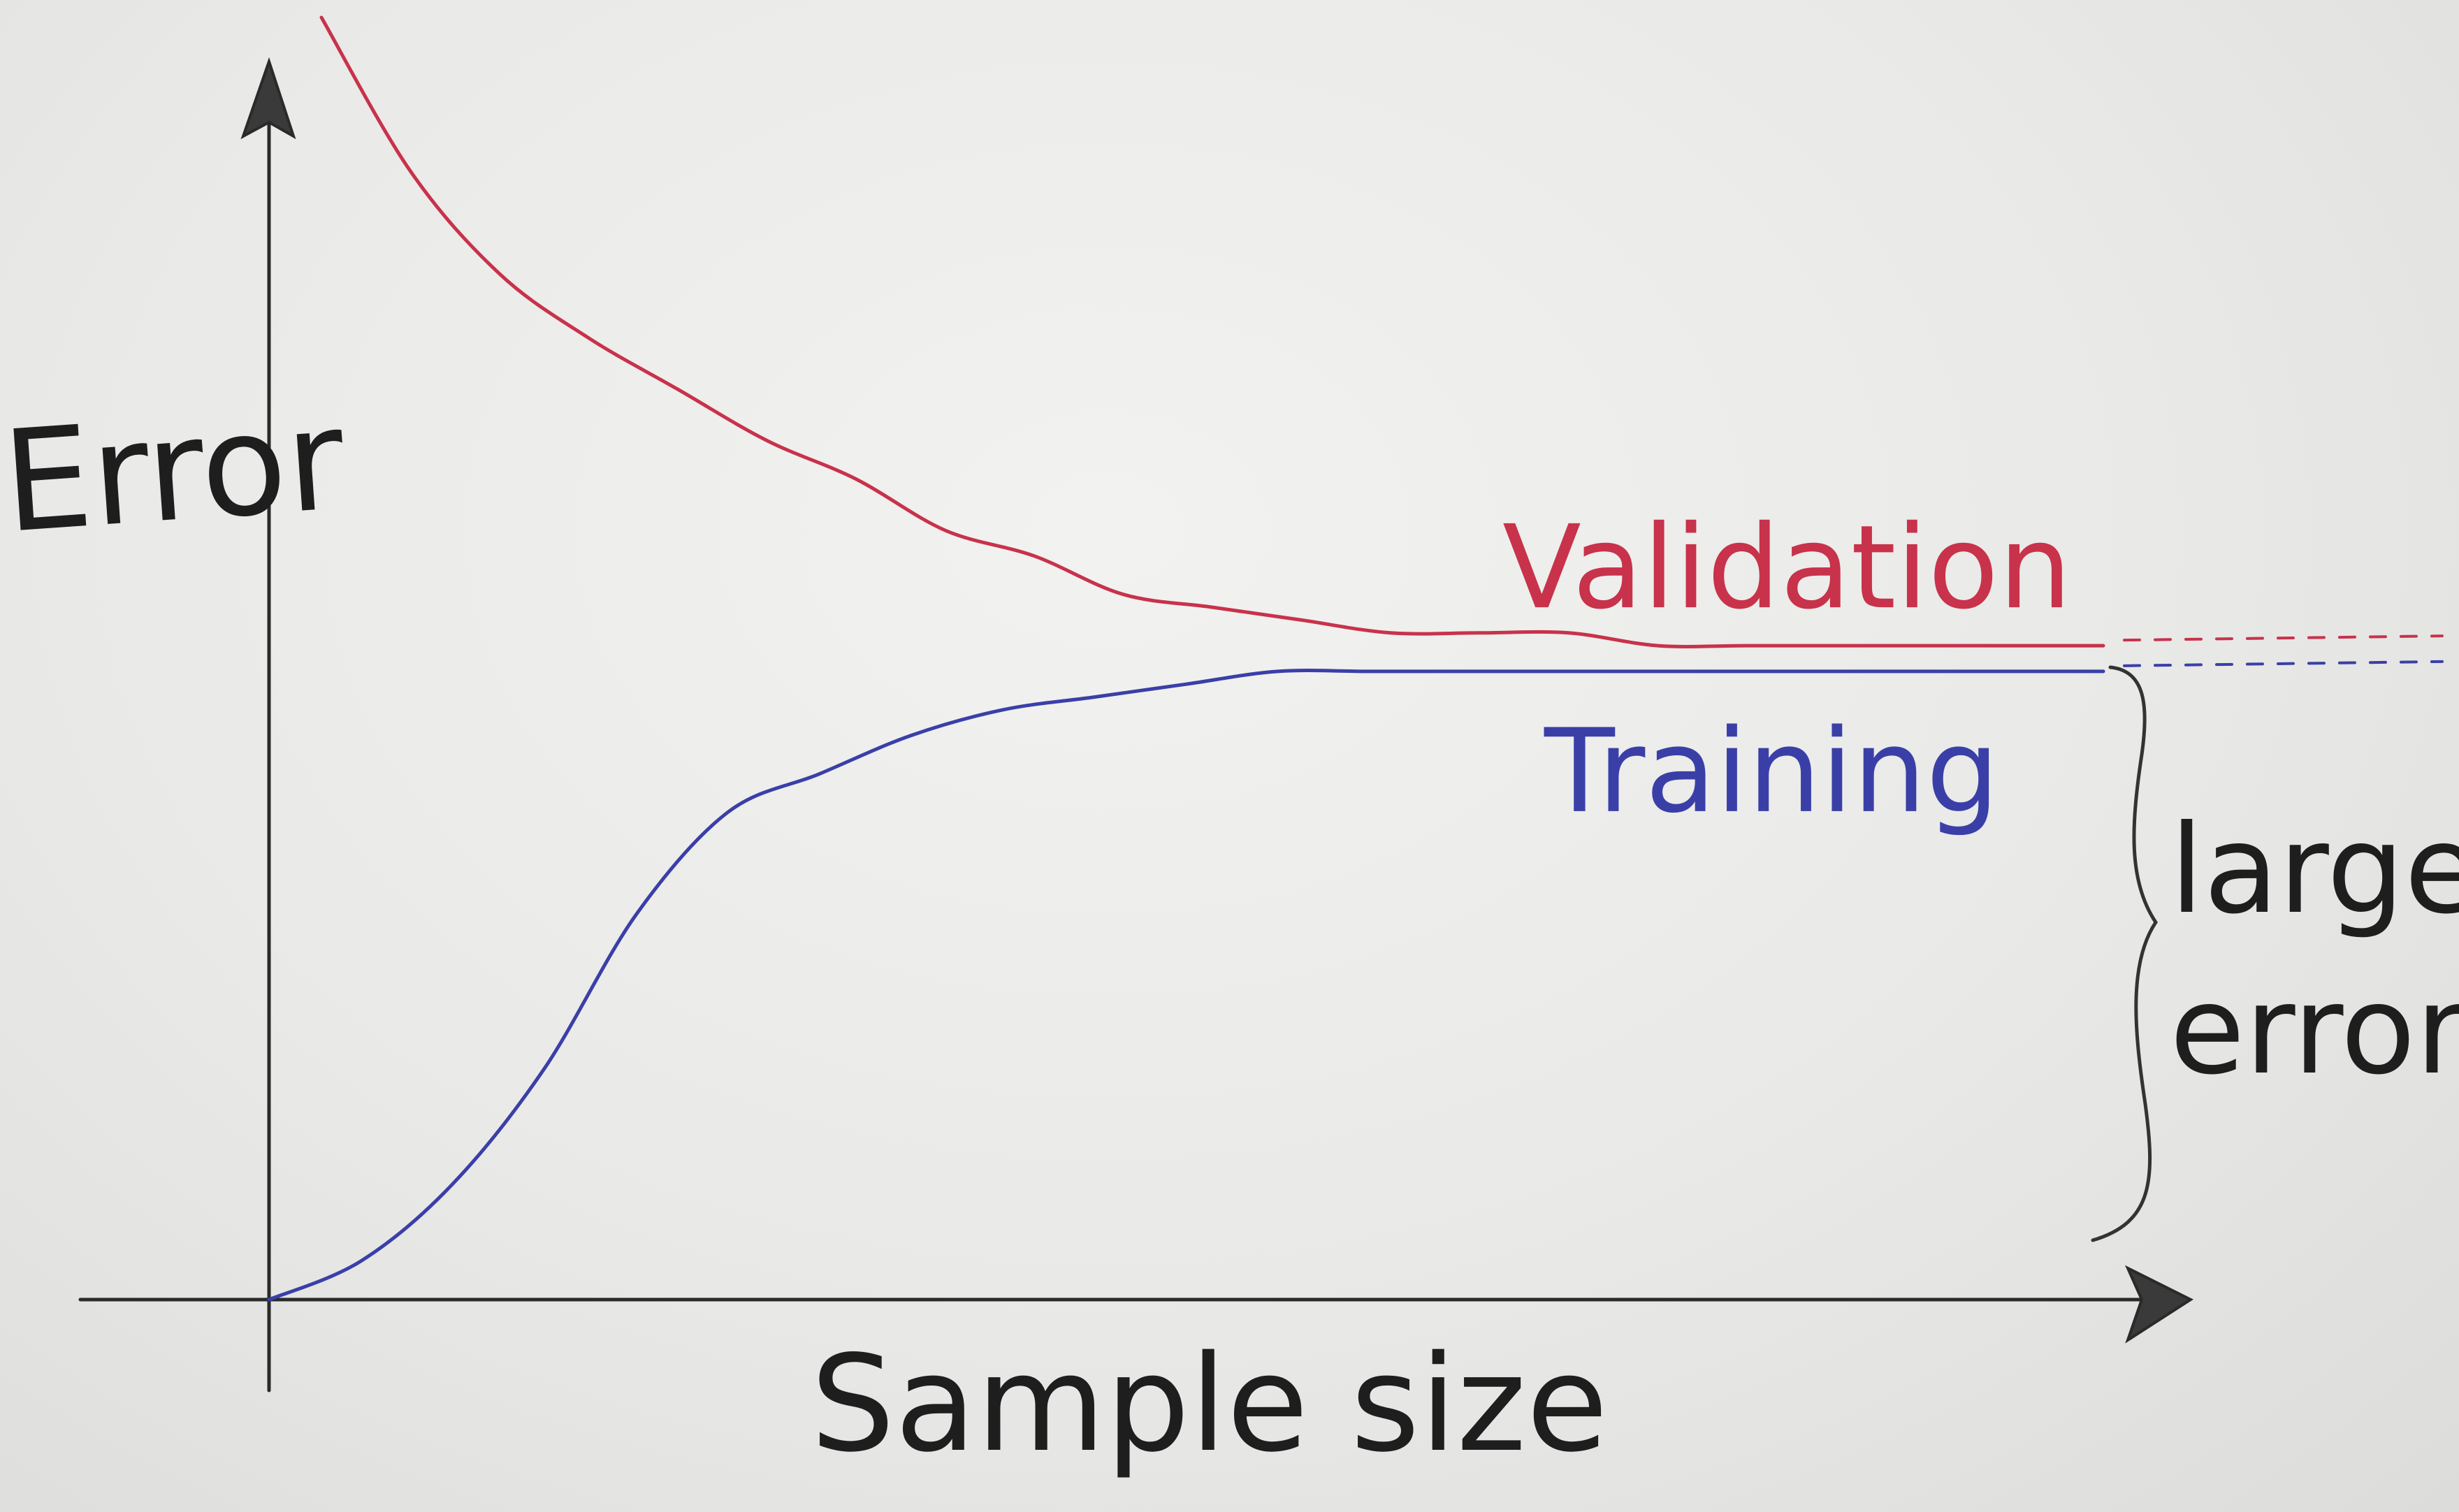  What do you see at coordinates (1787, 567) in the screenshot?
I see `series-label-validation: Validation` at bounding box center [1787, 567].